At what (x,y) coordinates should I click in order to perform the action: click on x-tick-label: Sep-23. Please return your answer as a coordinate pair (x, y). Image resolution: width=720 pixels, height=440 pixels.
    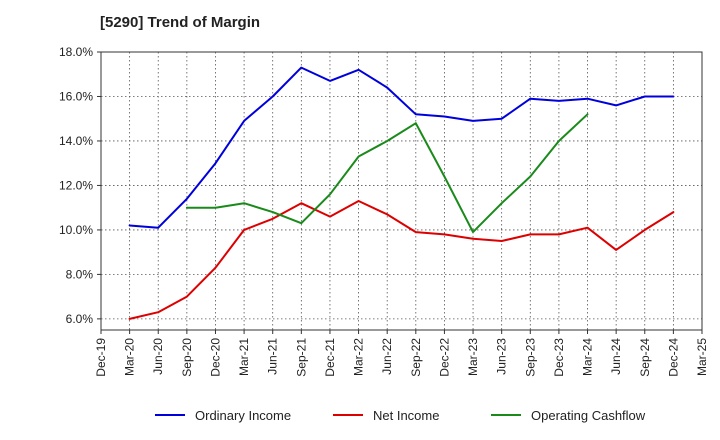
    Looking at the image, I should click on (530, 357).